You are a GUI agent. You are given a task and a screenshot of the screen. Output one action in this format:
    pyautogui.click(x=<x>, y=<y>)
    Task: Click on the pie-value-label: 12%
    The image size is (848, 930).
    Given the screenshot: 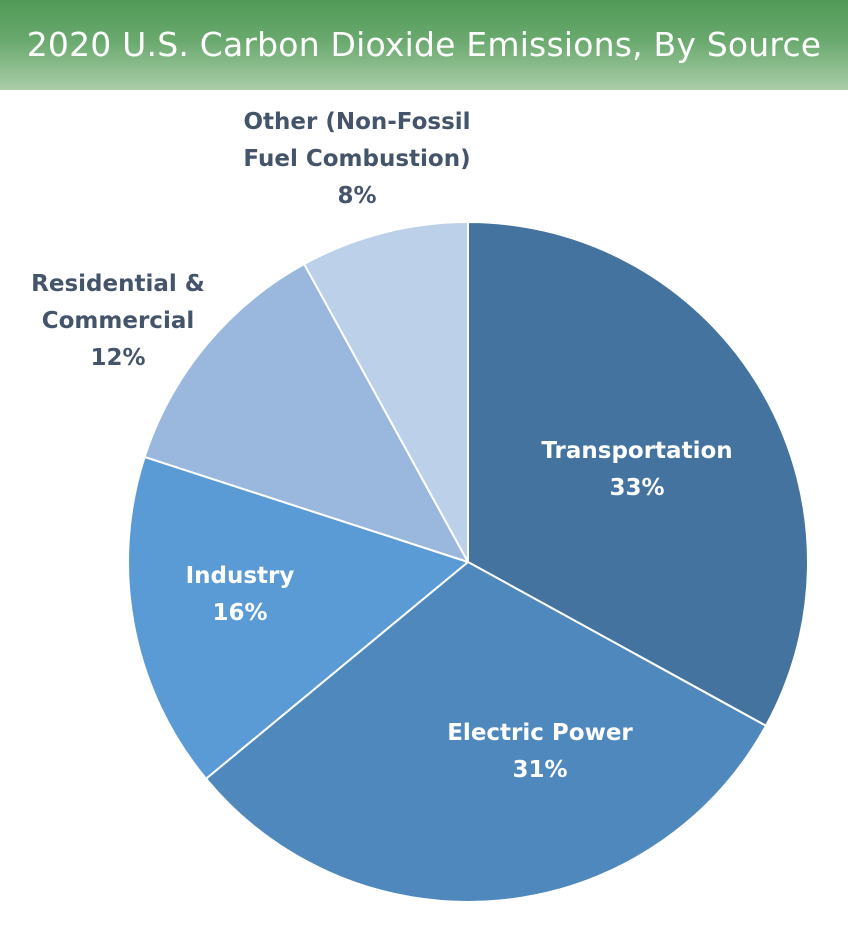 What is the action you would take?
    pyautogui.click(x=117, y=358)
    